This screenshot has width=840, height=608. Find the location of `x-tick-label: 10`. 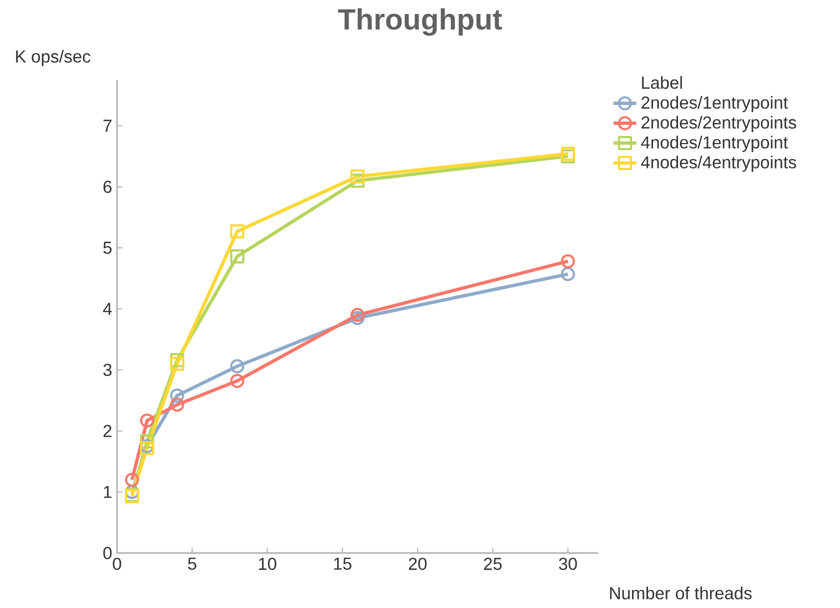

x-tick-label: 10 is located at coordinates (267, 564).